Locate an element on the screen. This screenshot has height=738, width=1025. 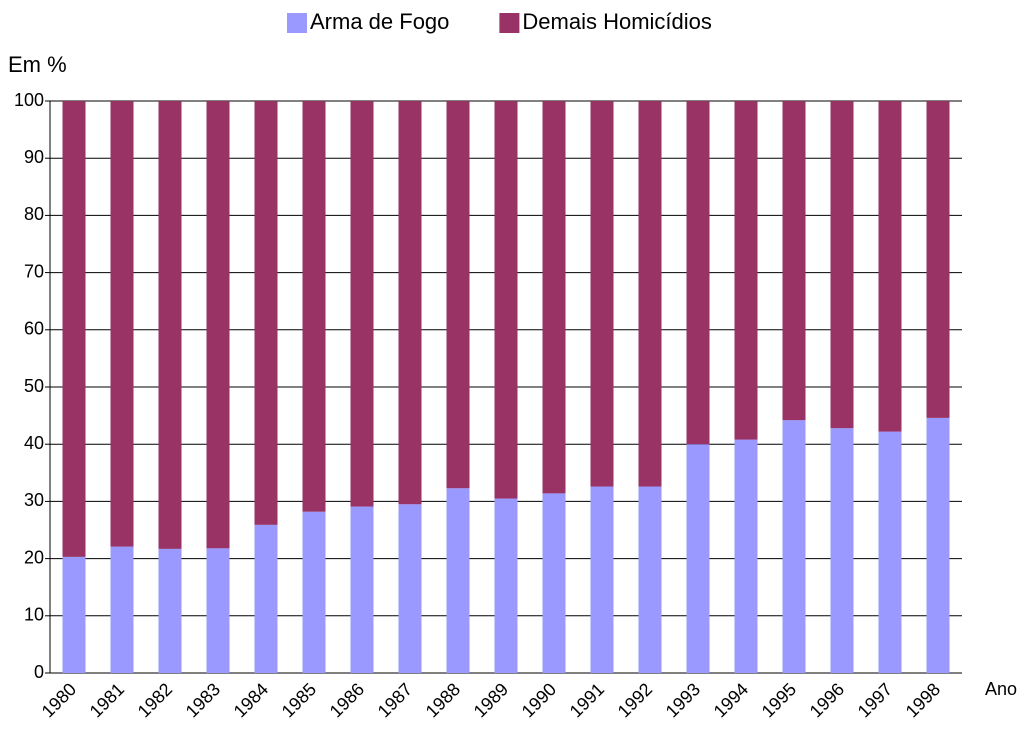
x-tick-label: 1987 is located at coordinates (395, 700).